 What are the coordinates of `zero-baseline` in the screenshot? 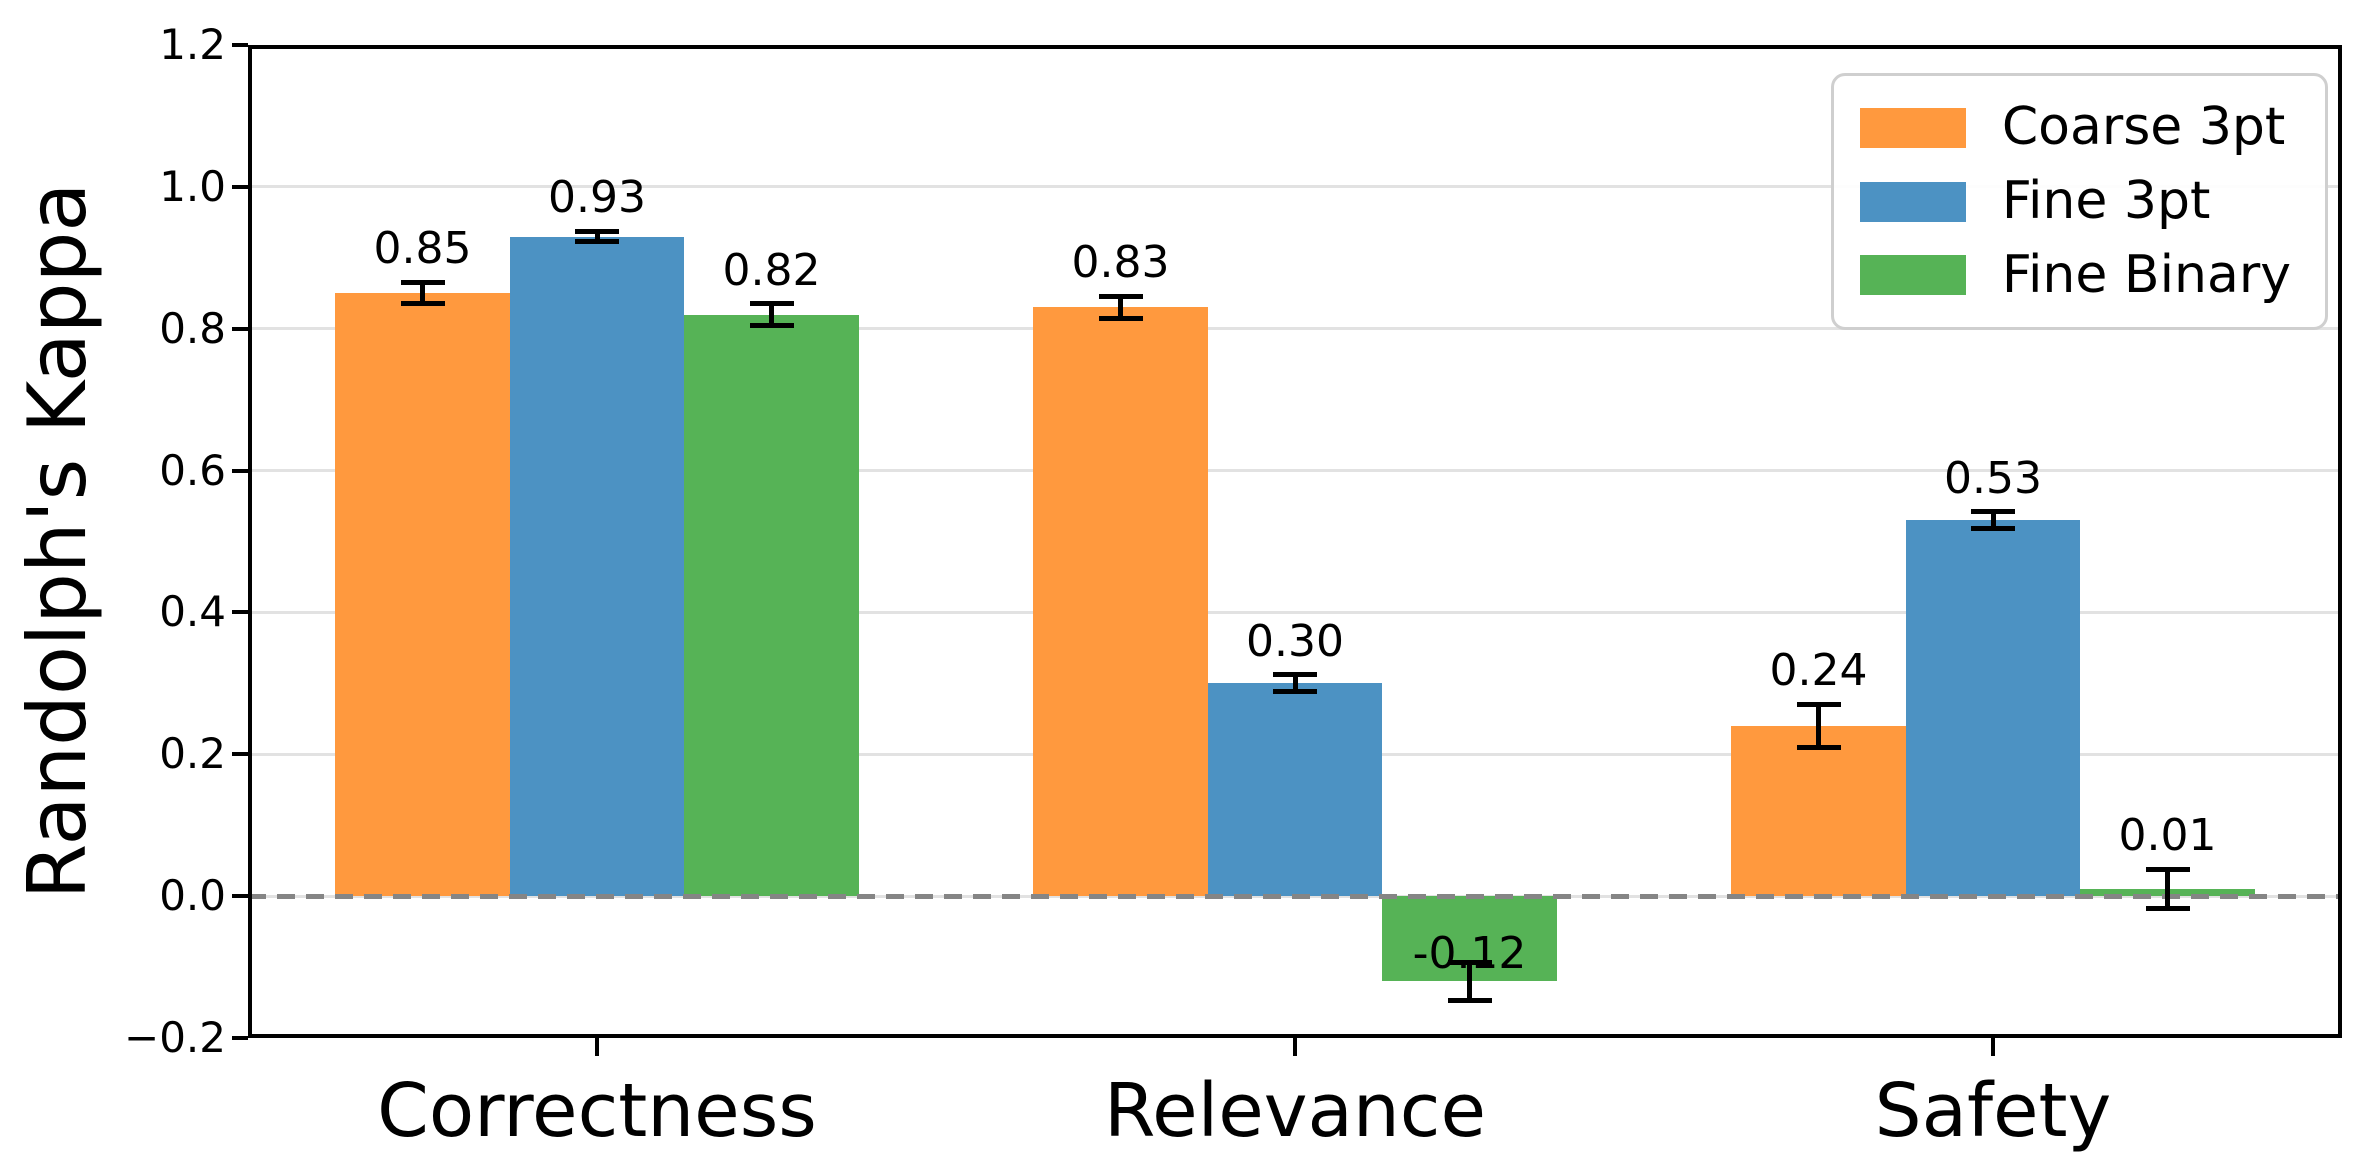 It's located at (1295, 896).